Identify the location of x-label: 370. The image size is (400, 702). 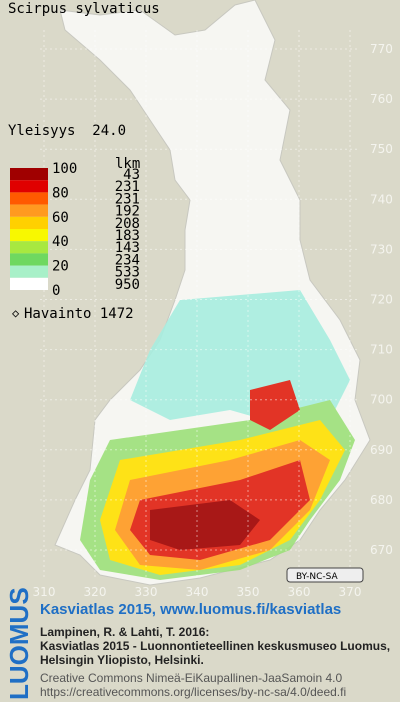
(350, 592).